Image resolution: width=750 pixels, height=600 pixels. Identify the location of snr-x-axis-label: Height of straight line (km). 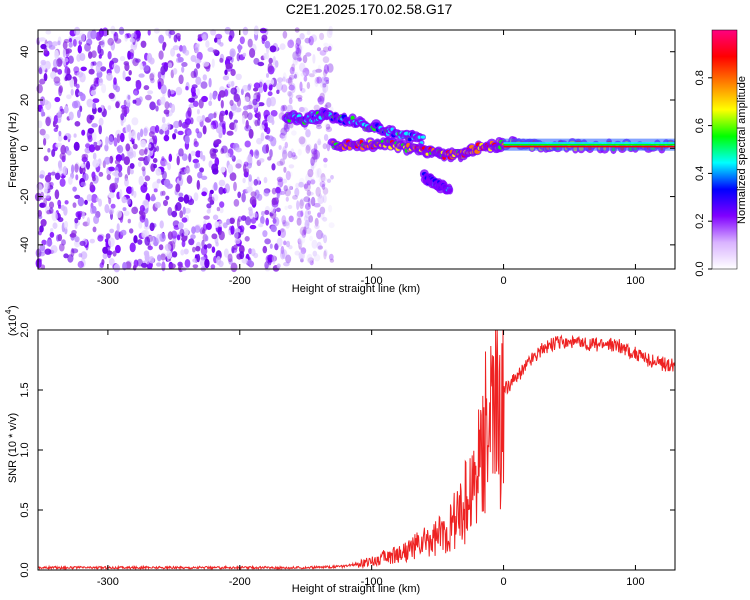
(356, 589).